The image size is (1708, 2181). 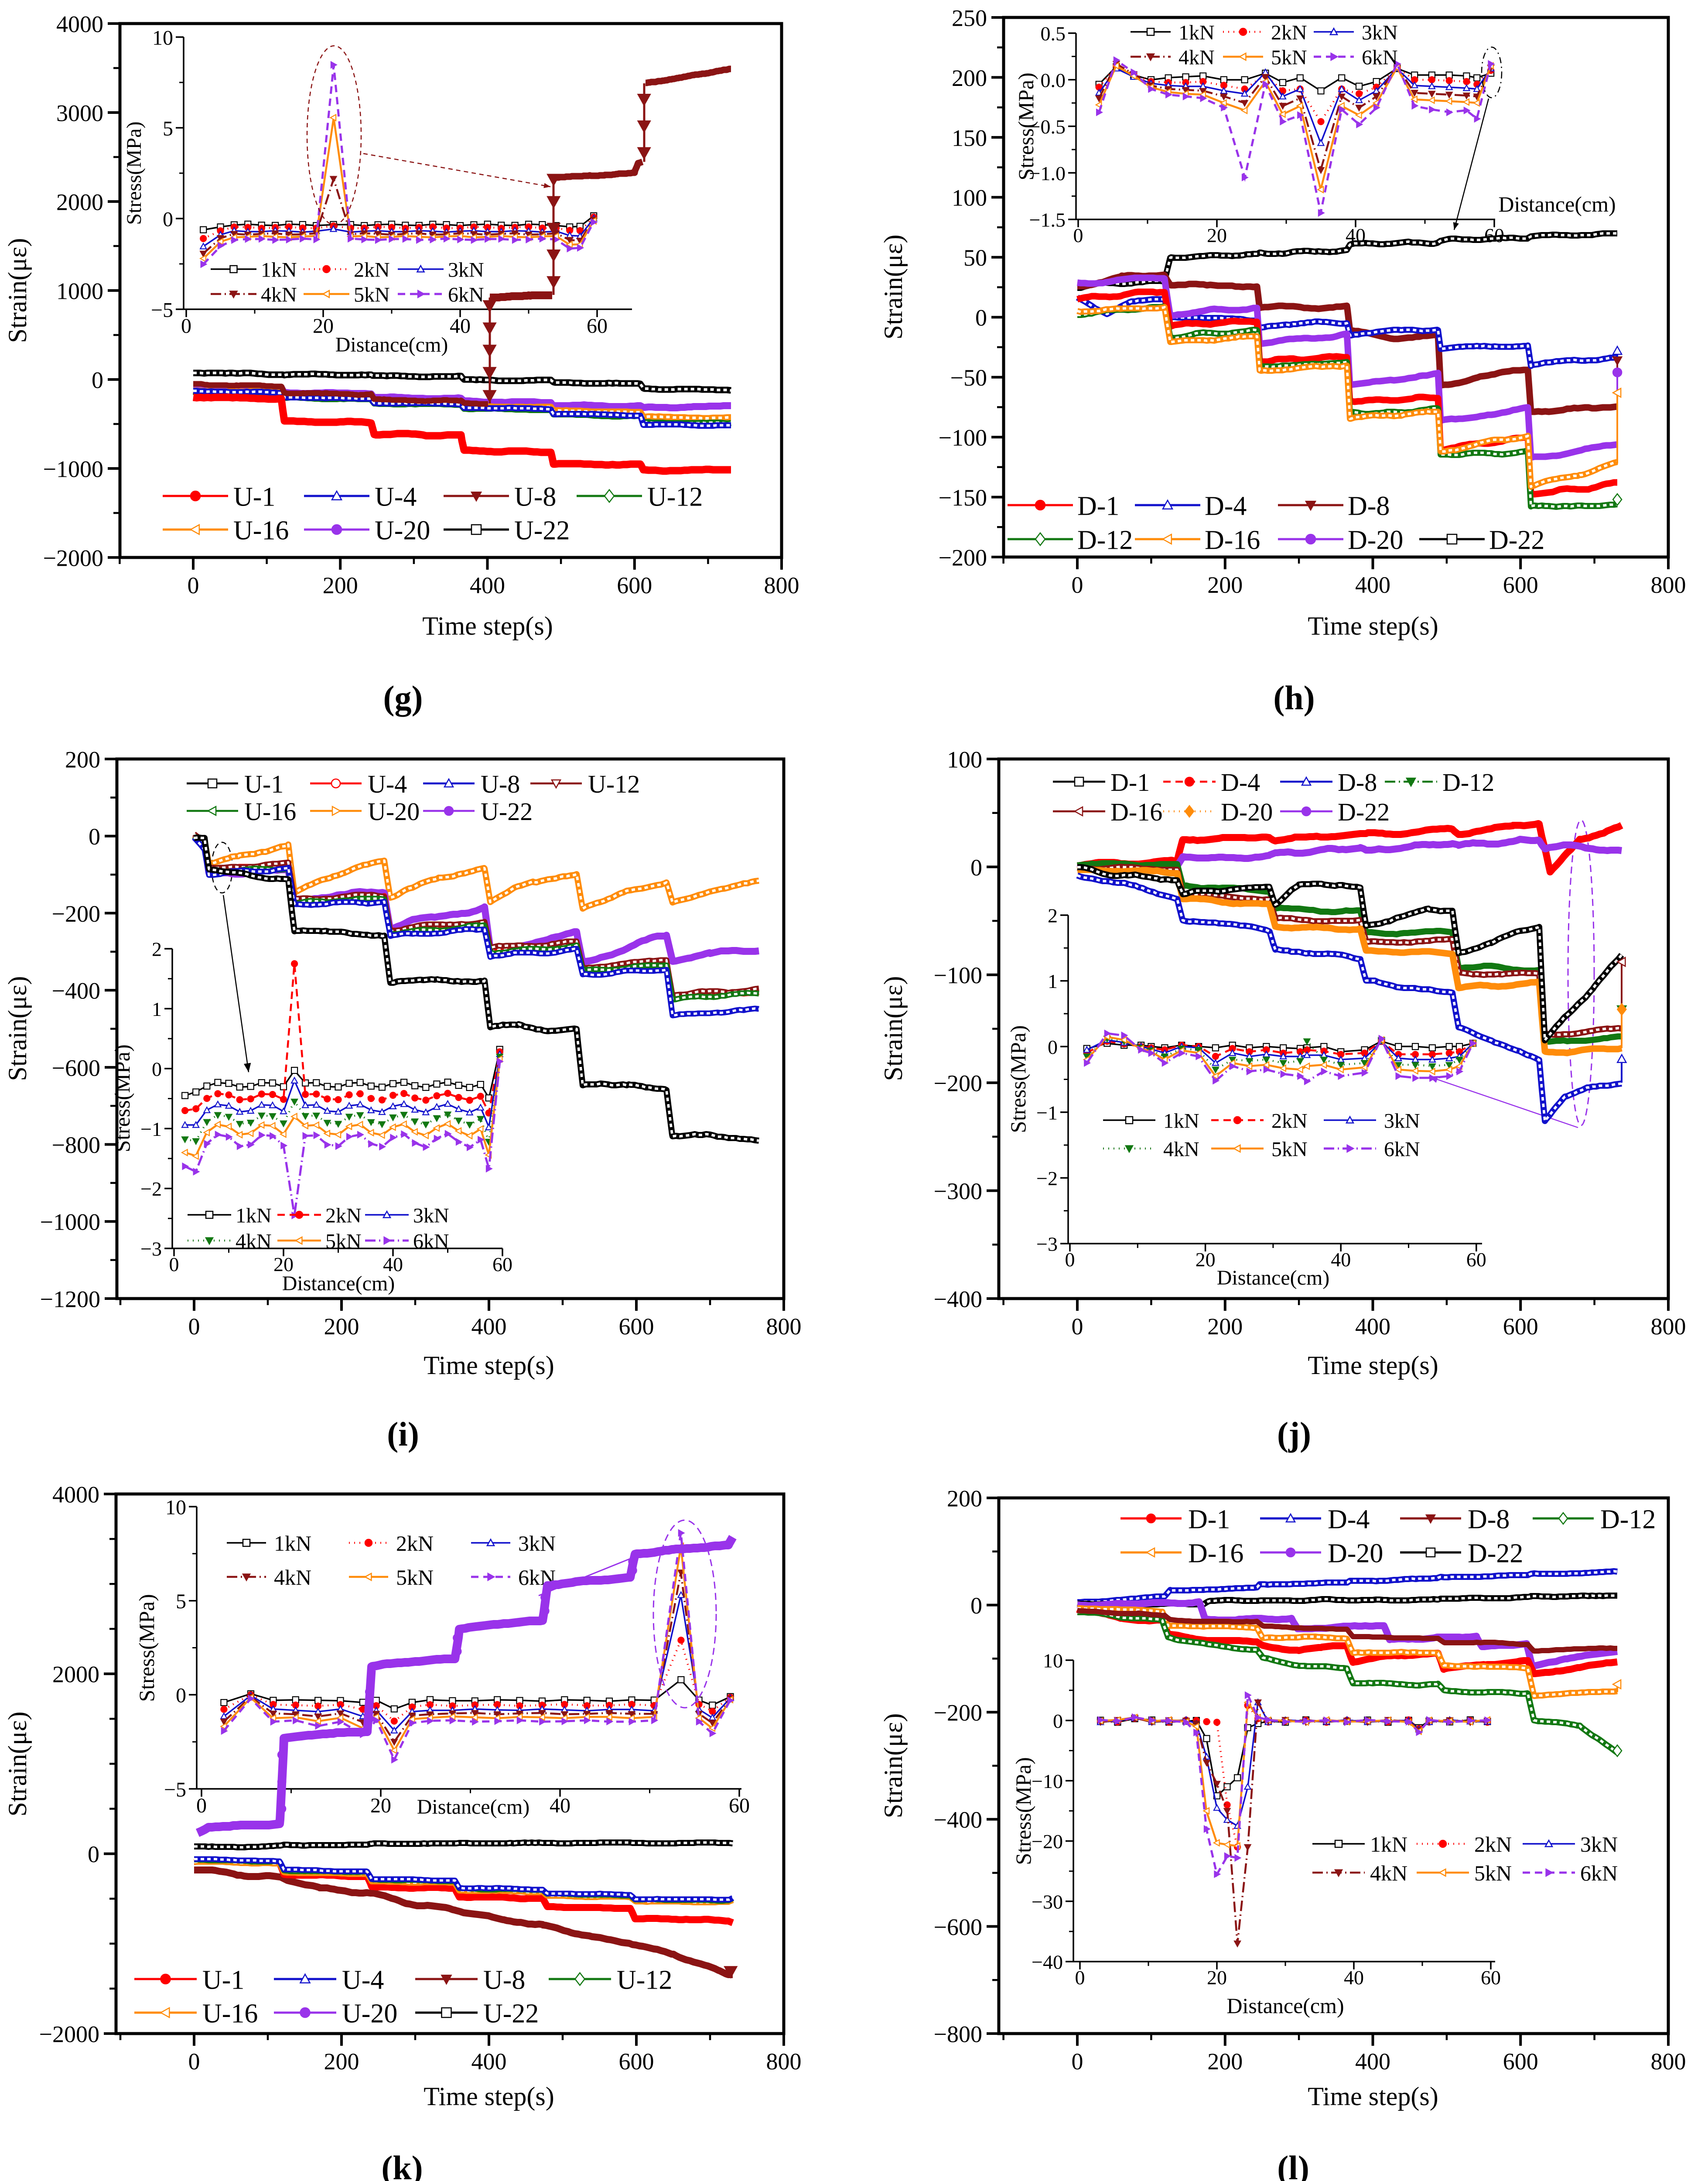 I want to click on svg-text: (j), so click(x=1294, y=1434).